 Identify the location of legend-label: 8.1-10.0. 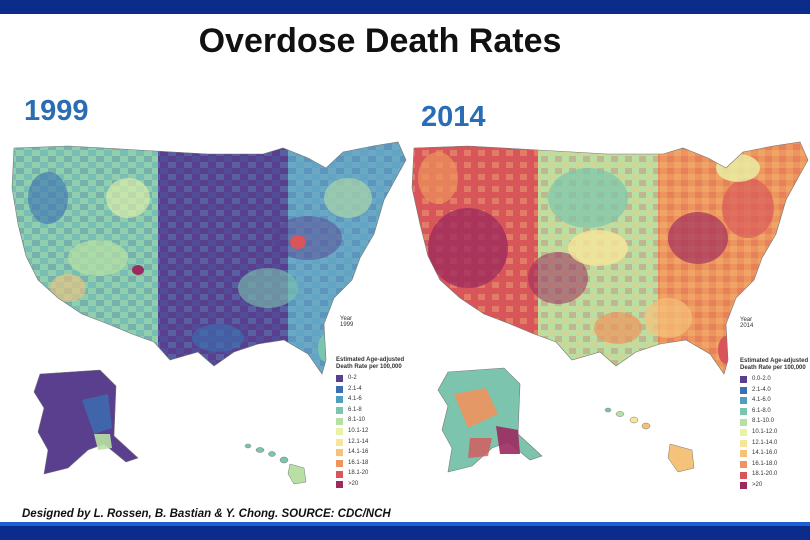
(763, 421).